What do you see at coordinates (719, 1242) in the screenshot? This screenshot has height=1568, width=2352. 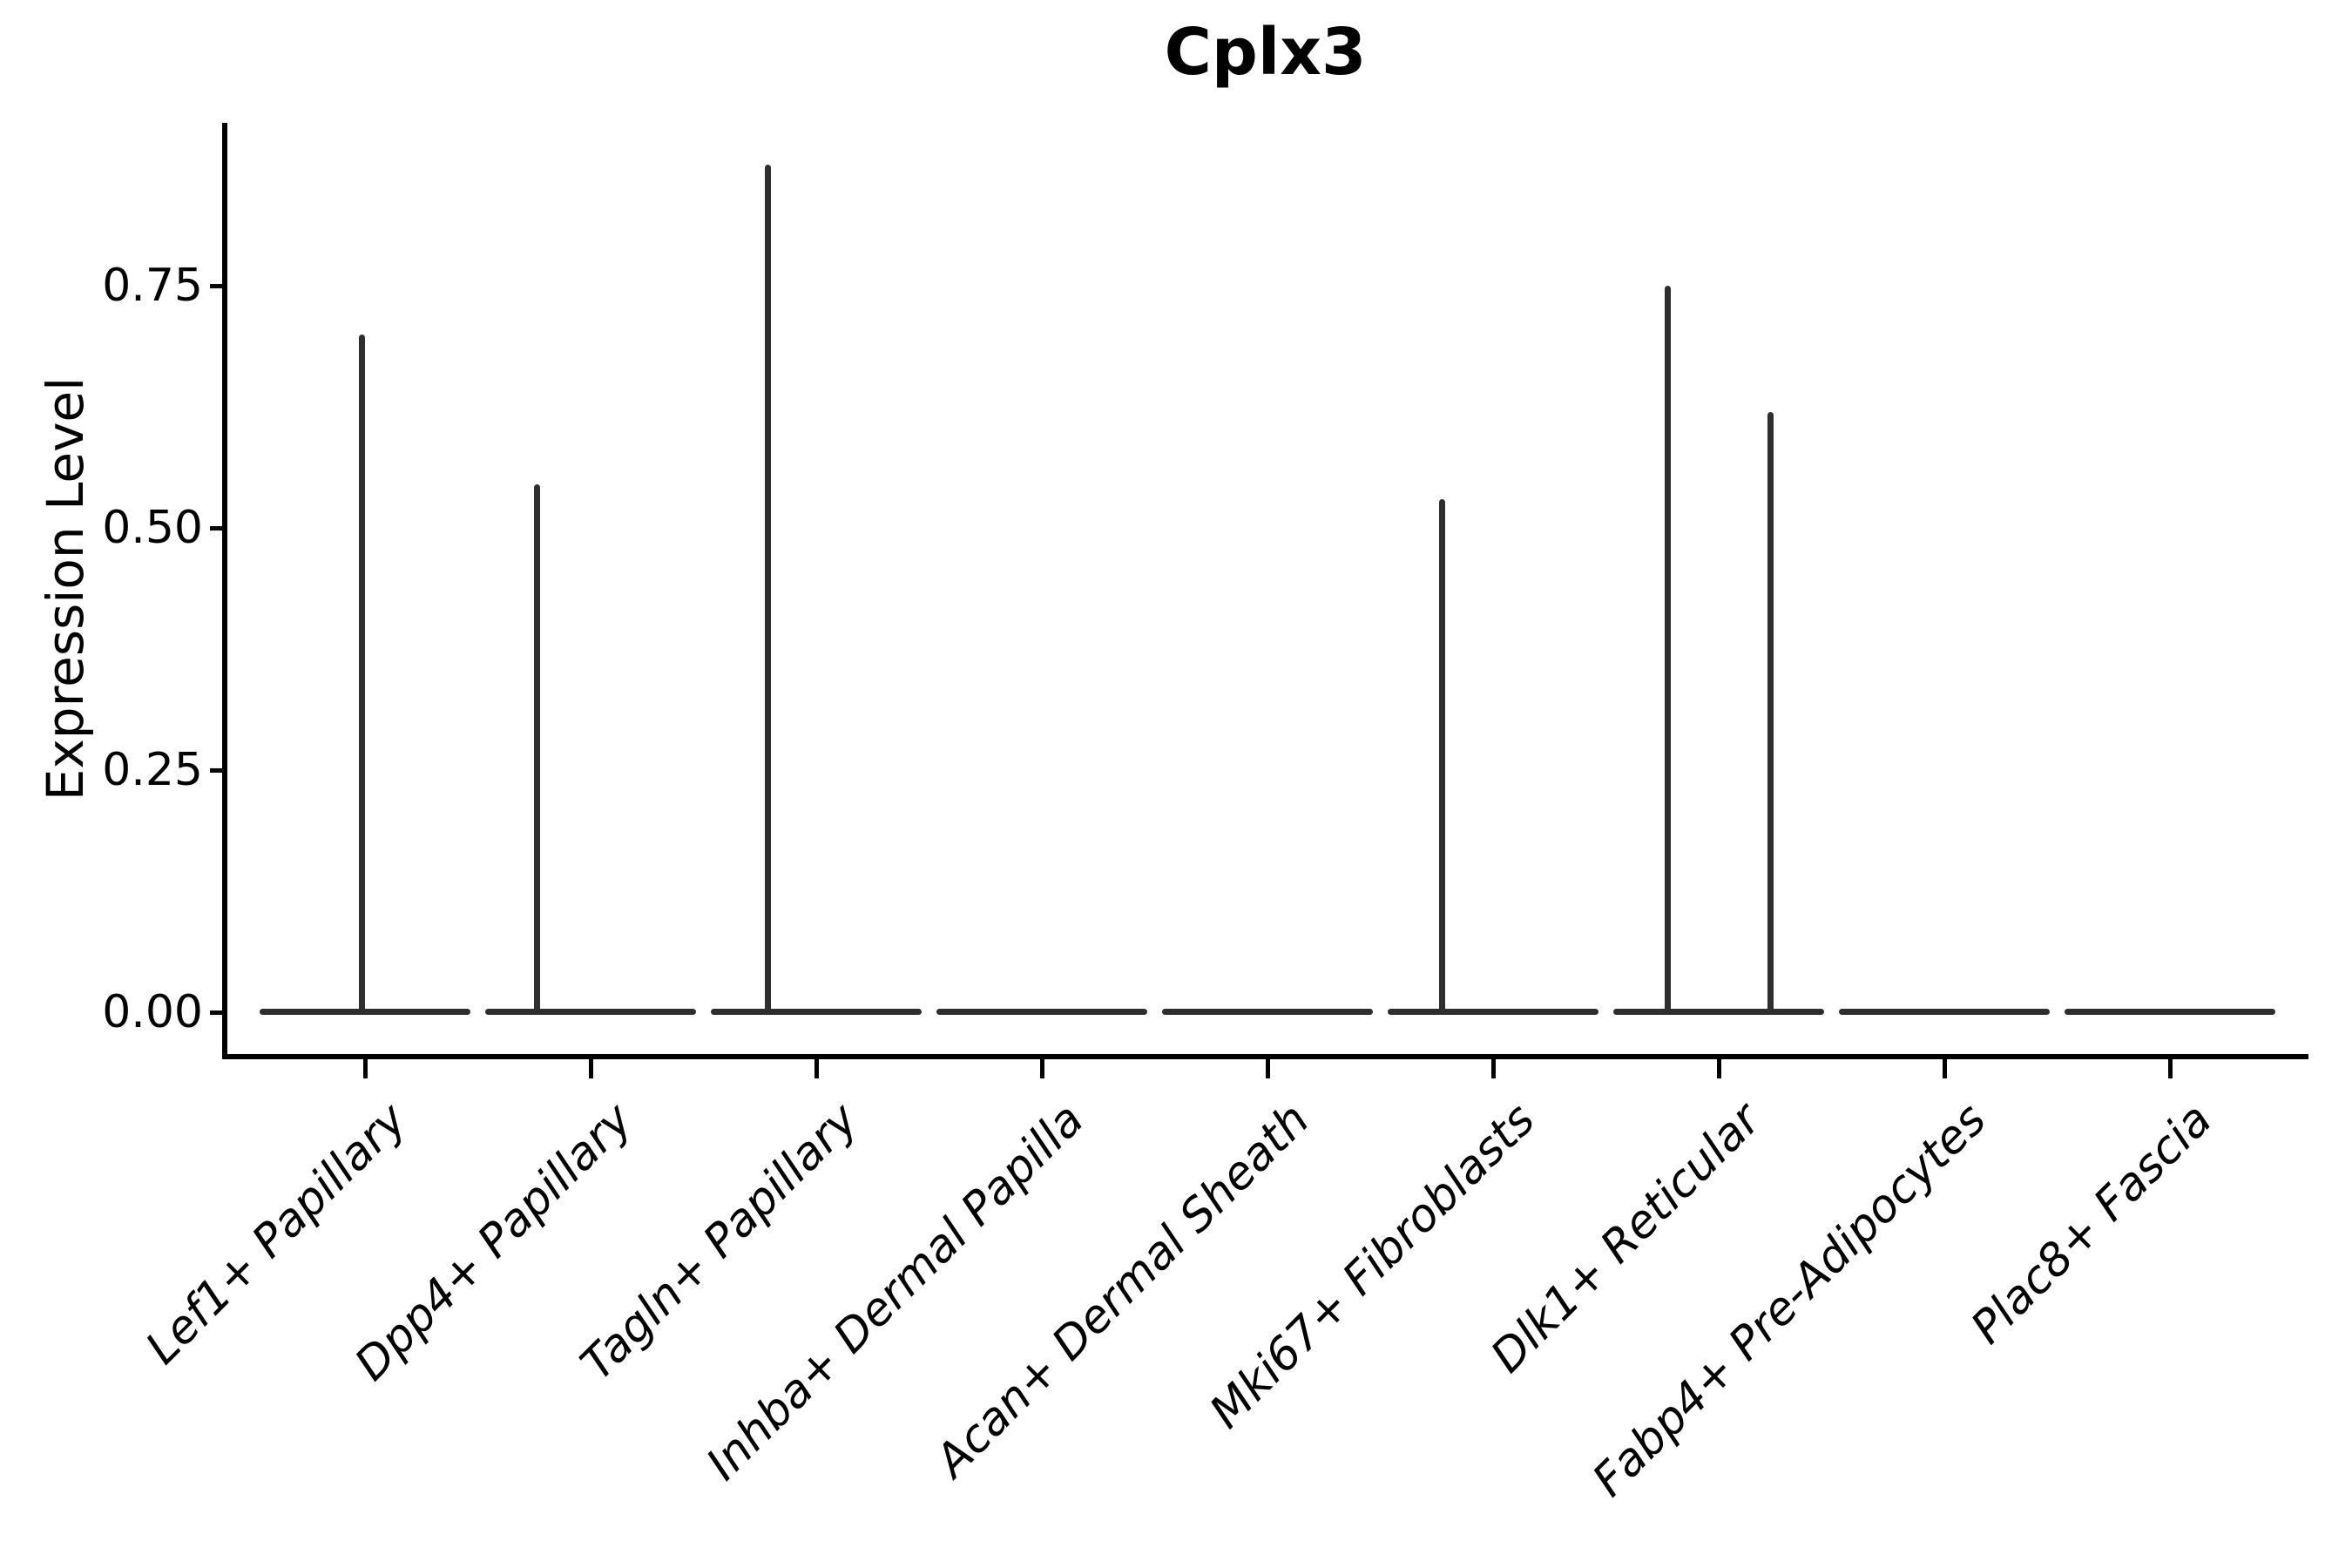 I see `x-axis-category-label: Tagln+ Papillary` at bounding box center [719, 1242].